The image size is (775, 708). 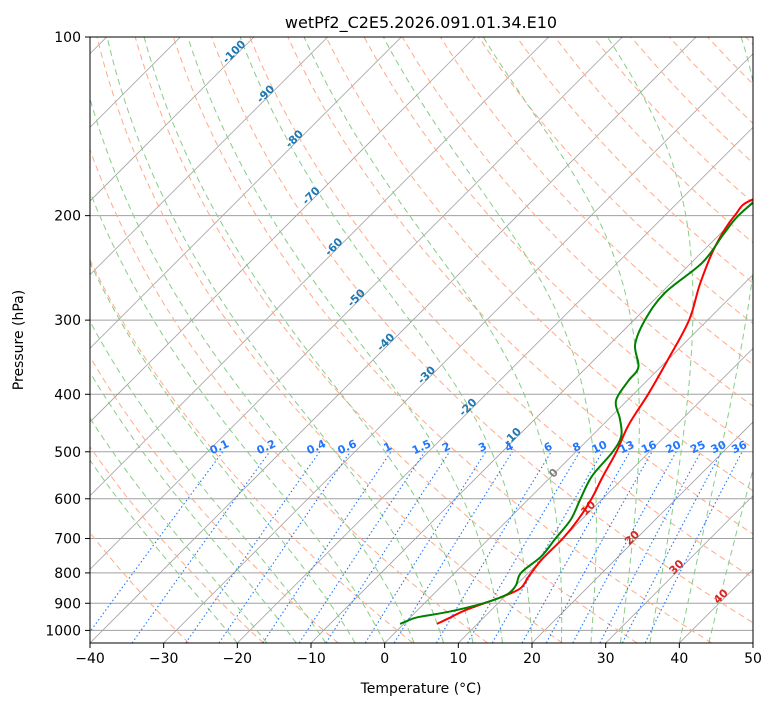 I want to click on mixing-ratio-label: 13, so click(x=626, y=447).